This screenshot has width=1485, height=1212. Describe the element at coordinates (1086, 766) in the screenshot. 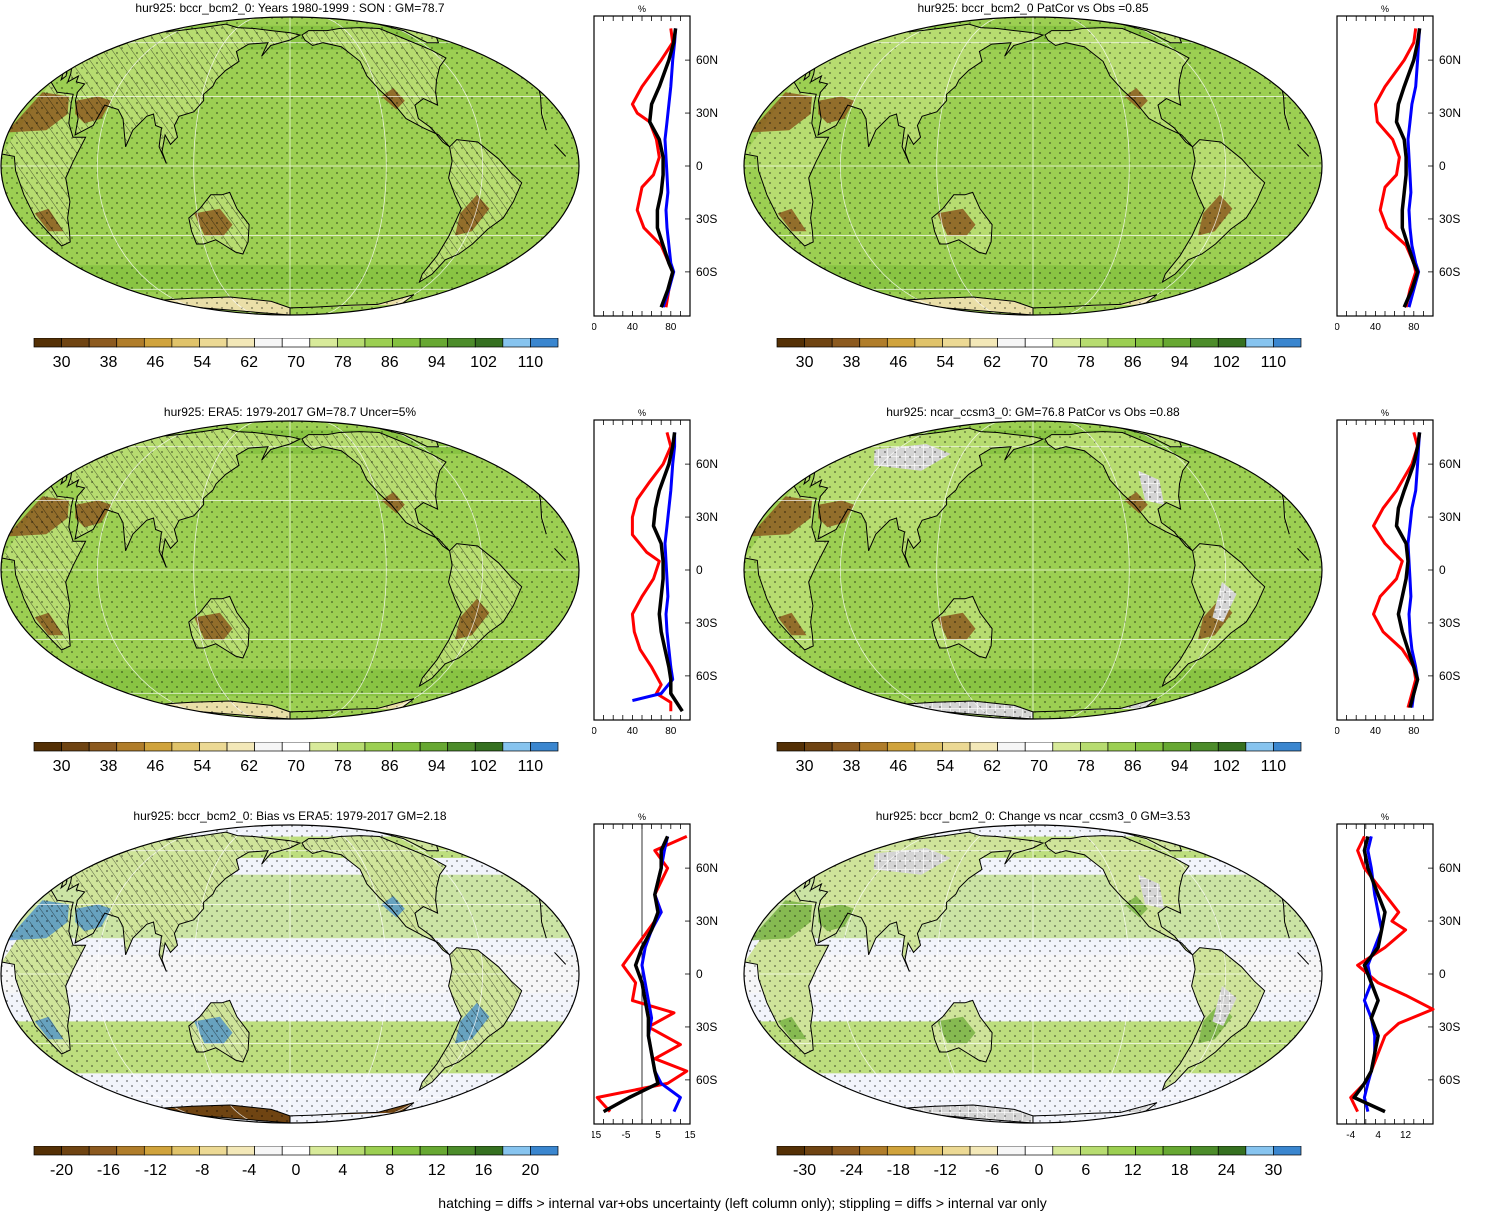

I see `colorbar-tick-label: 78` at that location.